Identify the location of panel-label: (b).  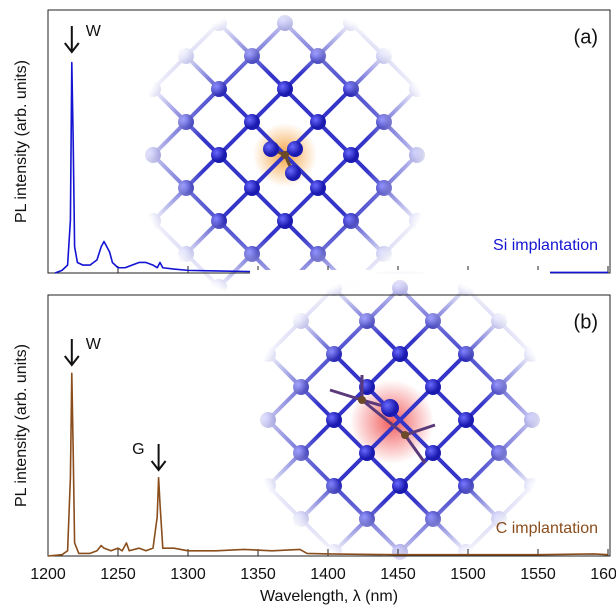
(586, 322).